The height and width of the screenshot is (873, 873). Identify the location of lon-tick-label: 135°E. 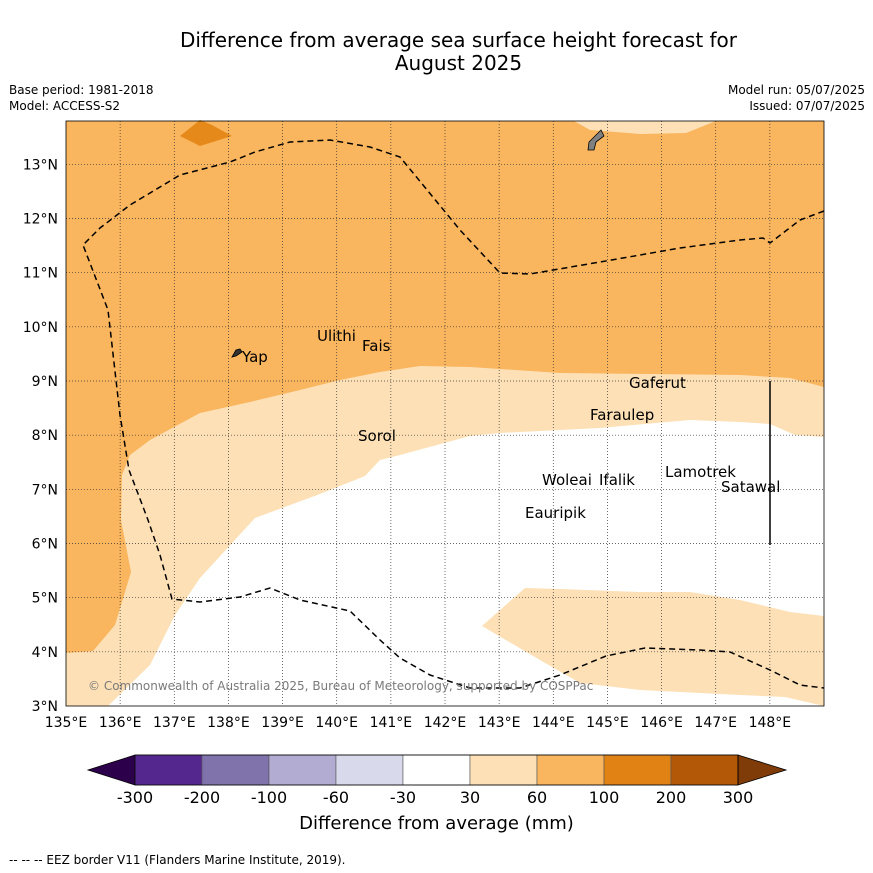
(66, 723).